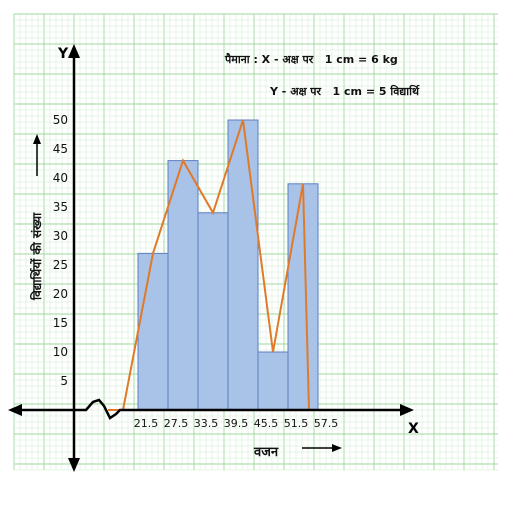  I want to click on x-tick-label: 57.5, so click(326, 423).